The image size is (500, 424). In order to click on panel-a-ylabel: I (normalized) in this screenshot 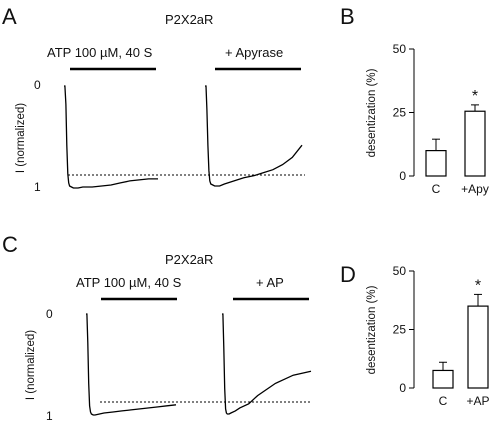, I will do `click(21, 138)`.